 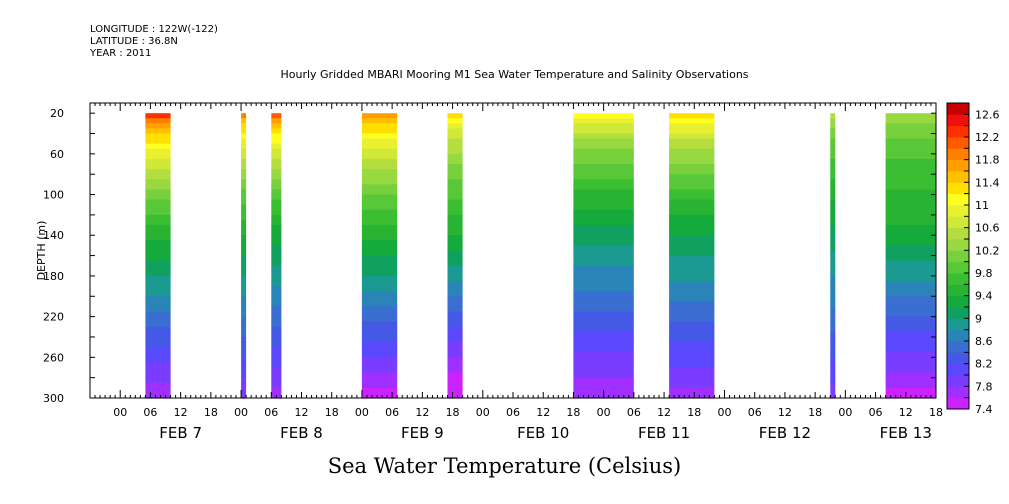 I want to click on day-label: FEB 12, so click(x=785, y=433).